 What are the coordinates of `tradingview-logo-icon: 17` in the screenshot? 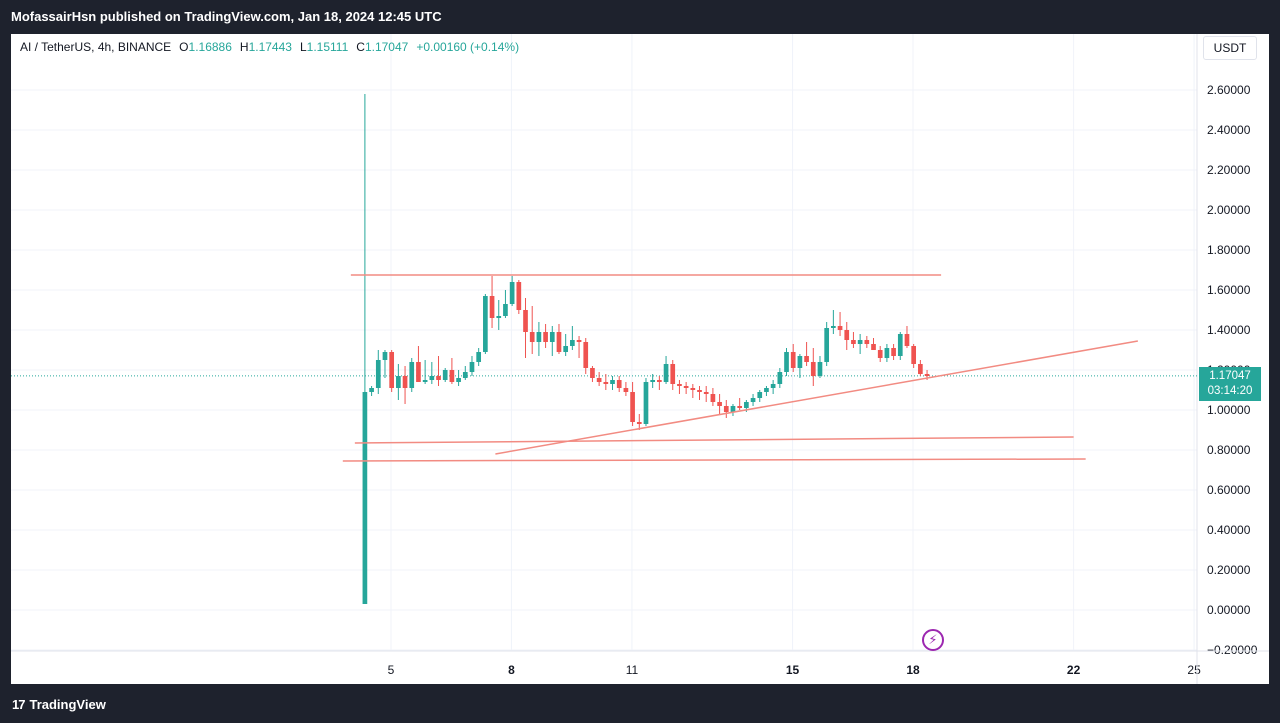 It's located at (18, 704).